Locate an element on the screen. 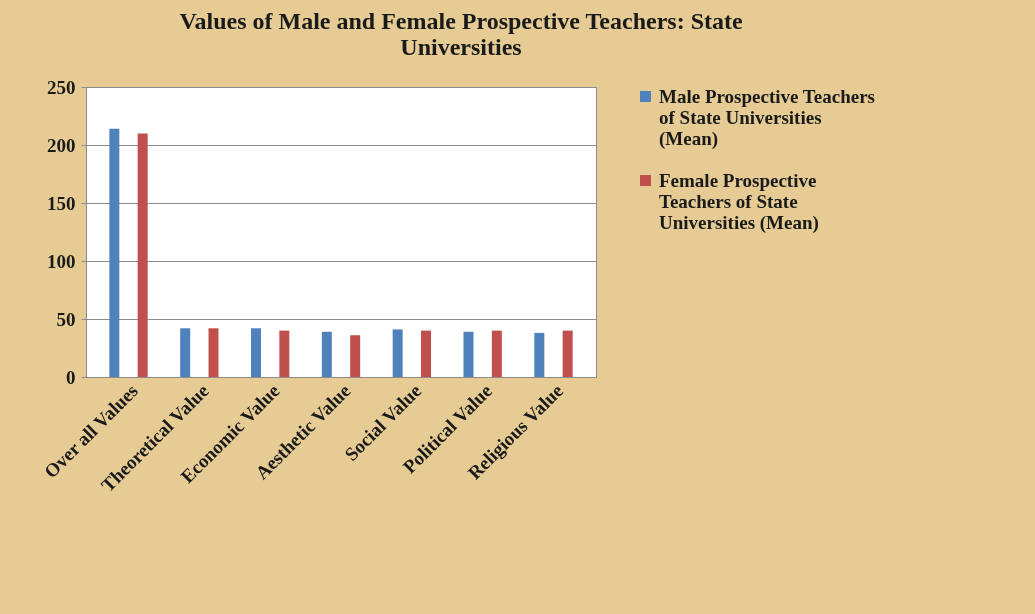 This screenshot has height=614, width=1035. y-tick-label: 250 is located at coordinates (61, 87).